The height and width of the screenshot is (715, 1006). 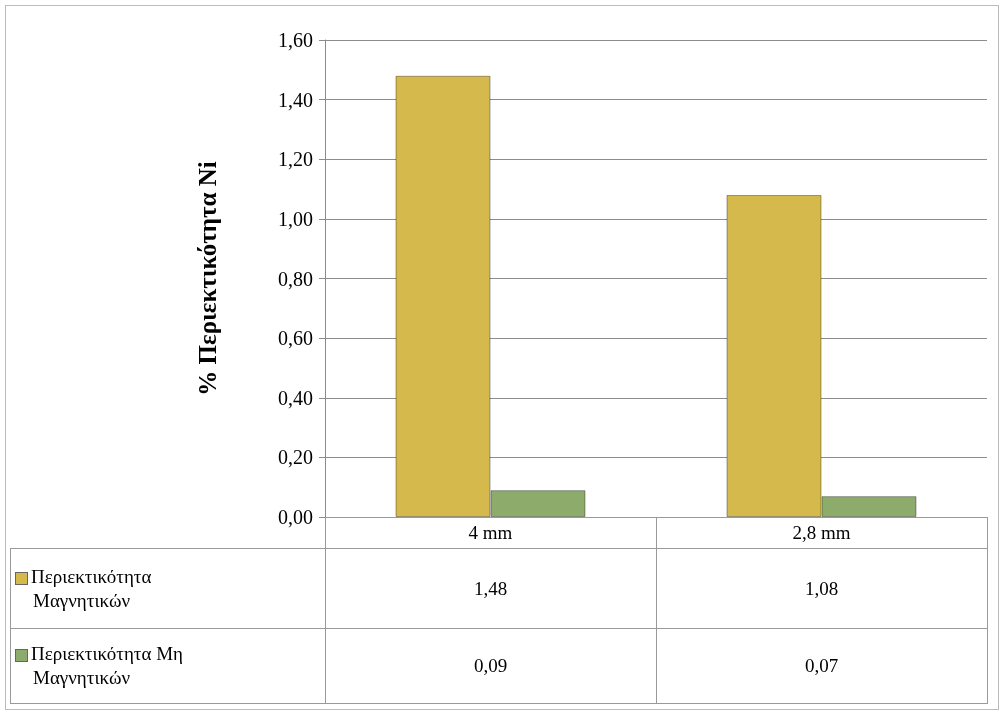 I want to click on legend-label: Περιεκτικότητα Μαγνητικών, so click(x=167, y=588).